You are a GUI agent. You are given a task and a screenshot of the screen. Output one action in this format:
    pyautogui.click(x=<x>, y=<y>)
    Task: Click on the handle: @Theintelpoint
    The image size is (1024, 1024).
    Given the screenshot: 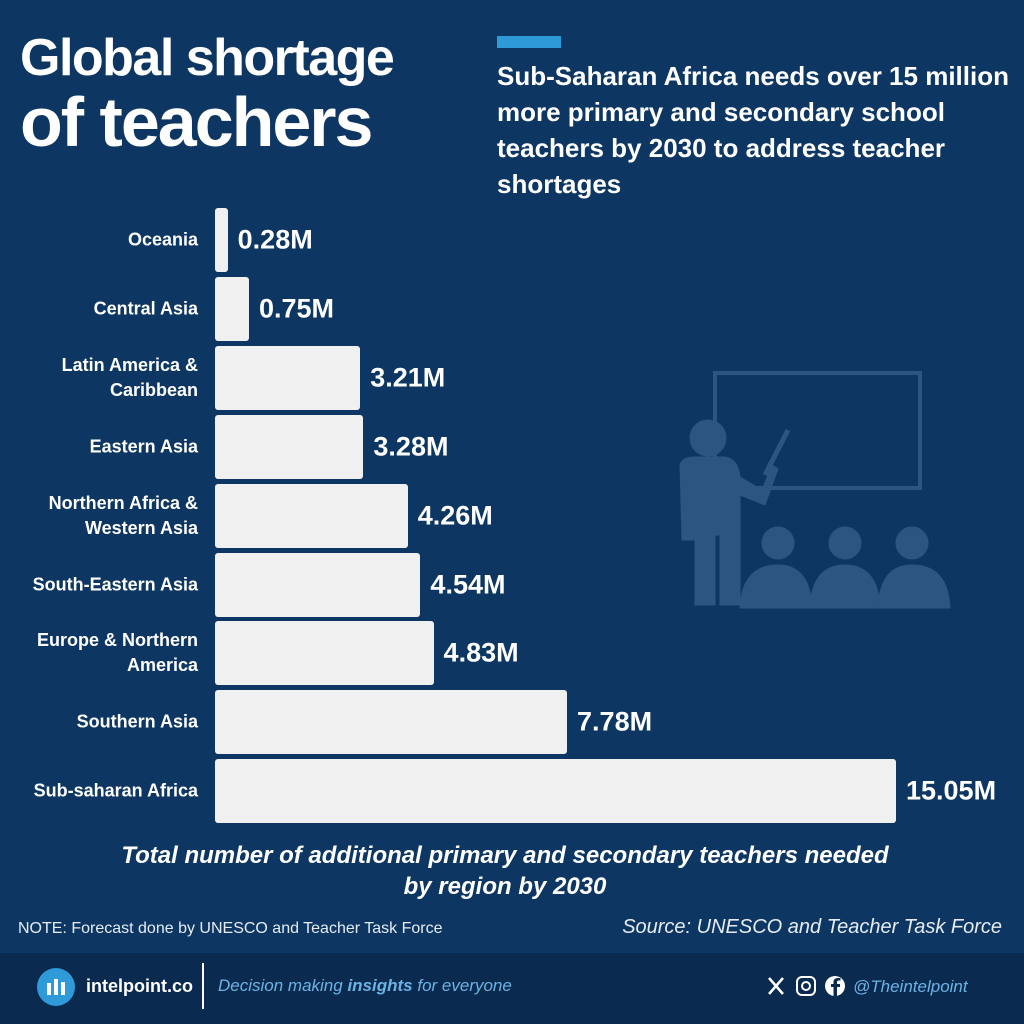 What is the action you would take?
    pyautogui.click(x=910, y=986)
    